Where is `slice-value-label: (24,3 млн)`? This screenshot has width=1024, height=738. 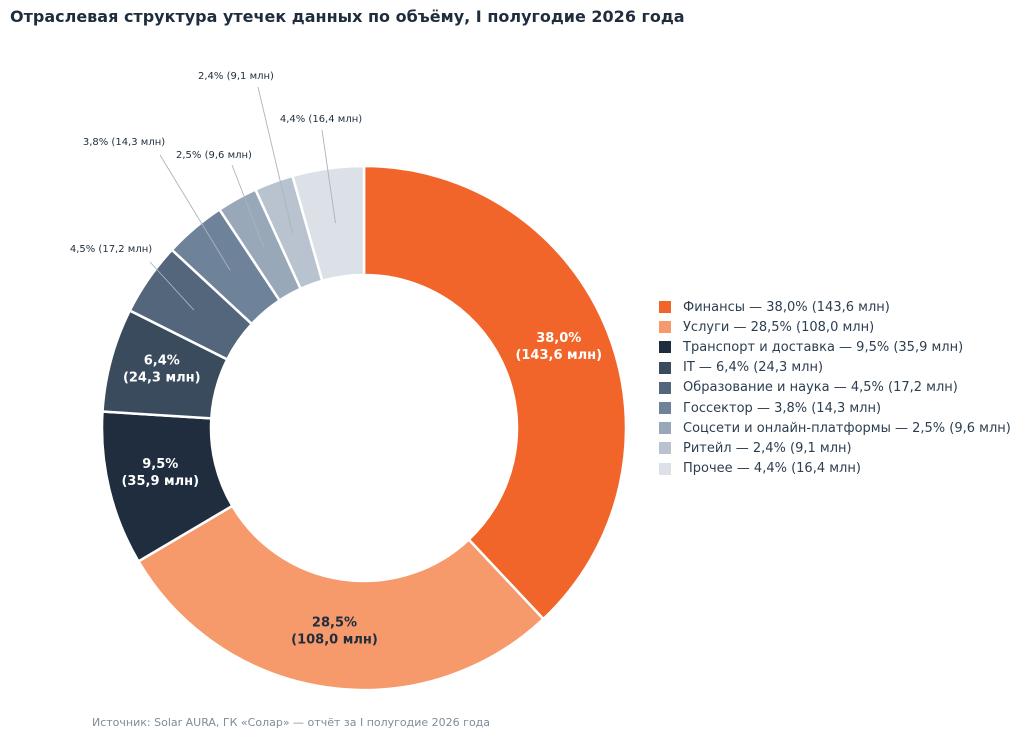
slice-value-label: (24,3 млн) is located at coordinates (162, 377).